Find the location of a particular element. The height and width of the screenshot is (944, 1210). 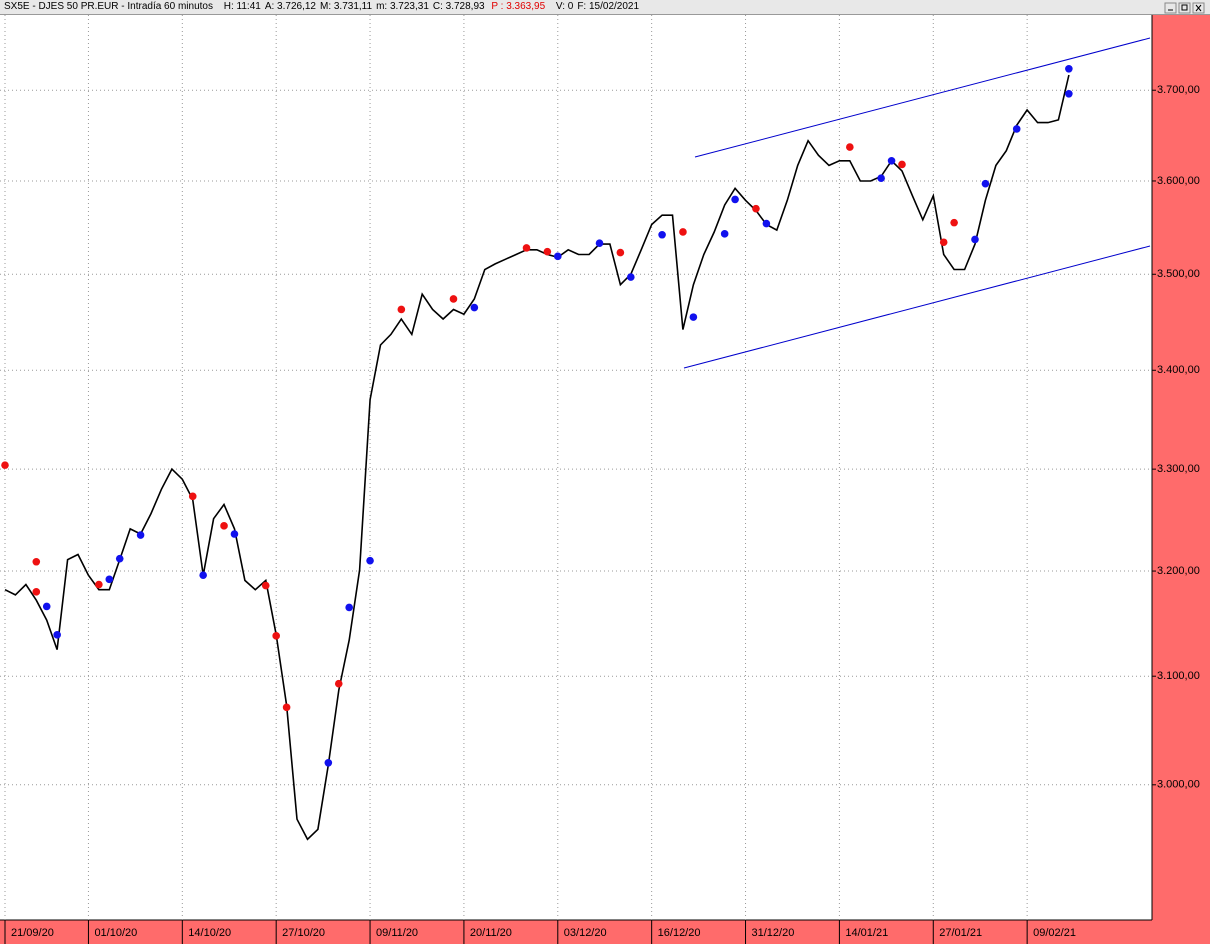

x-tick-label: 27/10/20 is located at coordinates (303, 933).